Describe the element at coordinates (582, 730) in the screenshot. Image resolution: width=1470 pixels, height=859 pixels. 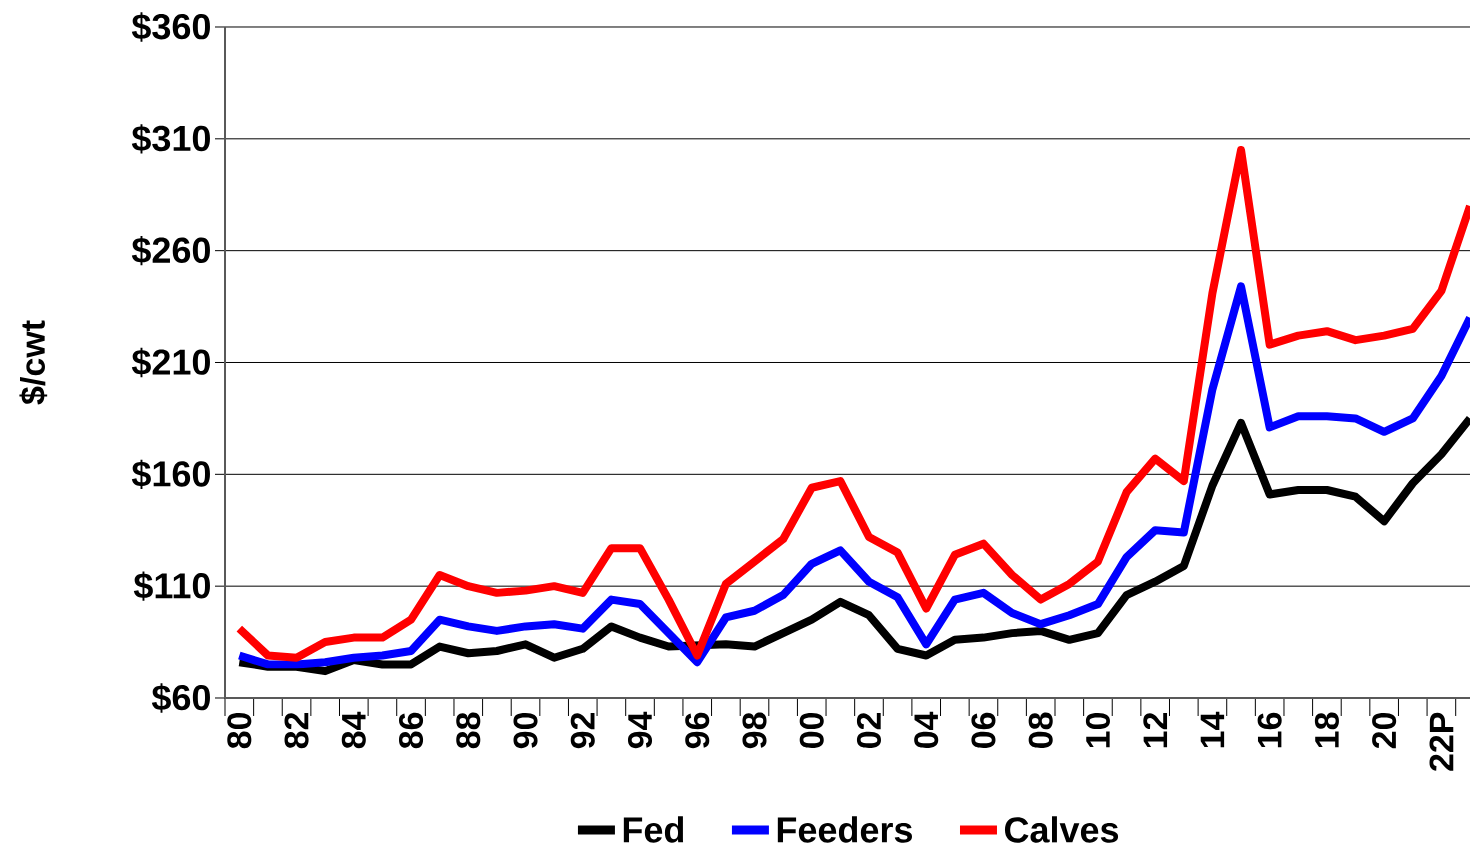
I see `x-tick-label: 92` at that location.